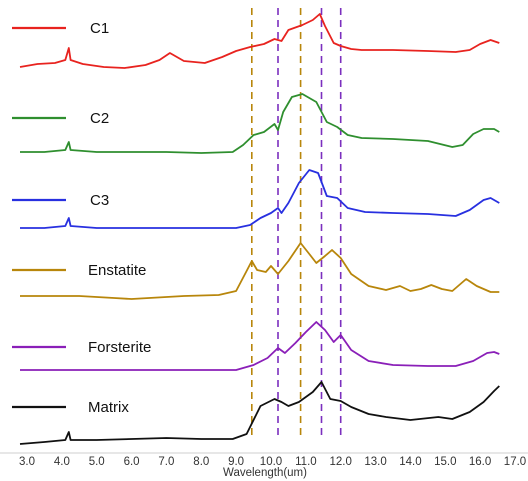 The height and width of the screenshot is (481, 528). What do you see at coordinates (166, 462) in the screenshot?
I see `x-tick-label: 7.0` at bounding box center [166, 462].